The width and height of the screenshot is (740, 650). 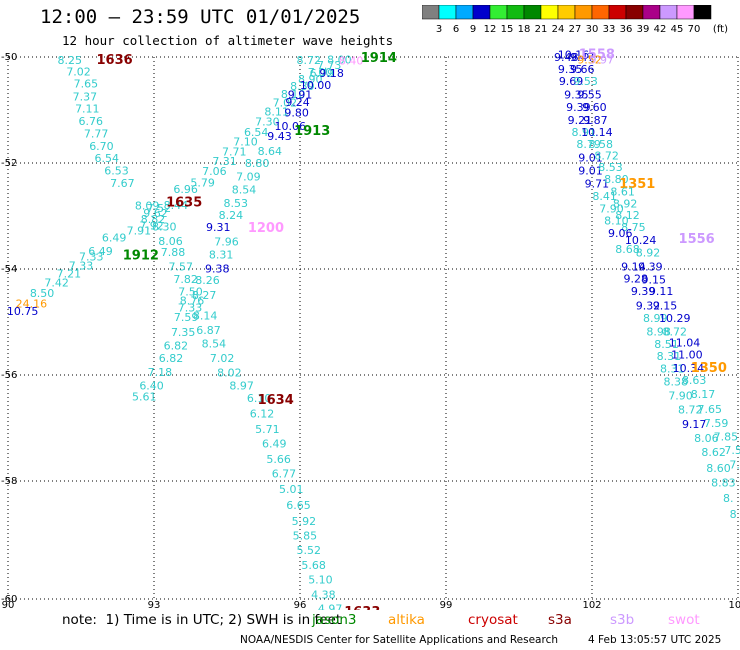 I want to click on wave-height-label: 8.12, so click(x=627, y=215).